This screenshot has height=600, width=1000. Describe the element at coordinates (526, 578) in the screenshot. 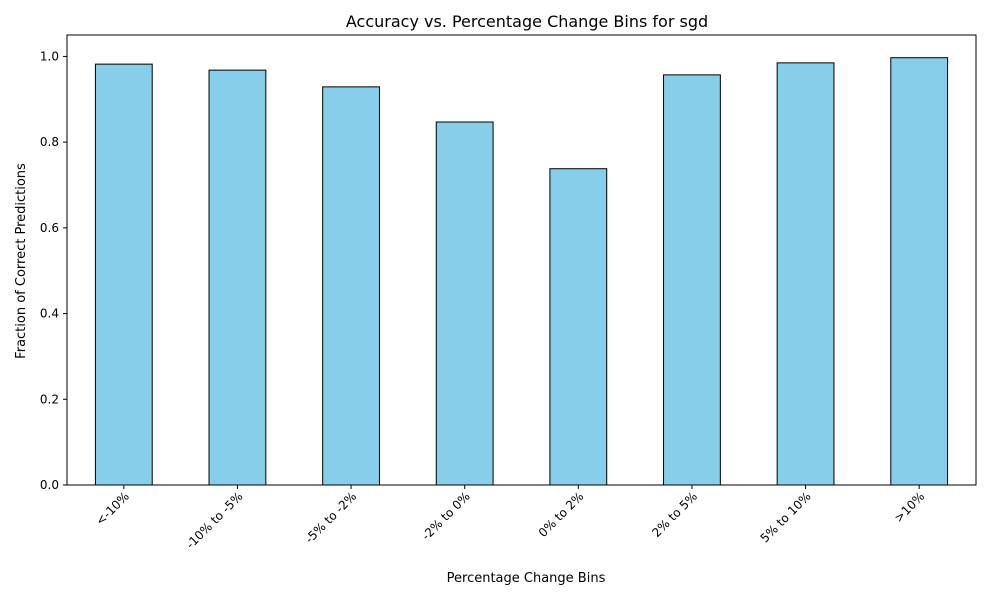

I see `x-axis-label: Percentage Change Bins` at that location.